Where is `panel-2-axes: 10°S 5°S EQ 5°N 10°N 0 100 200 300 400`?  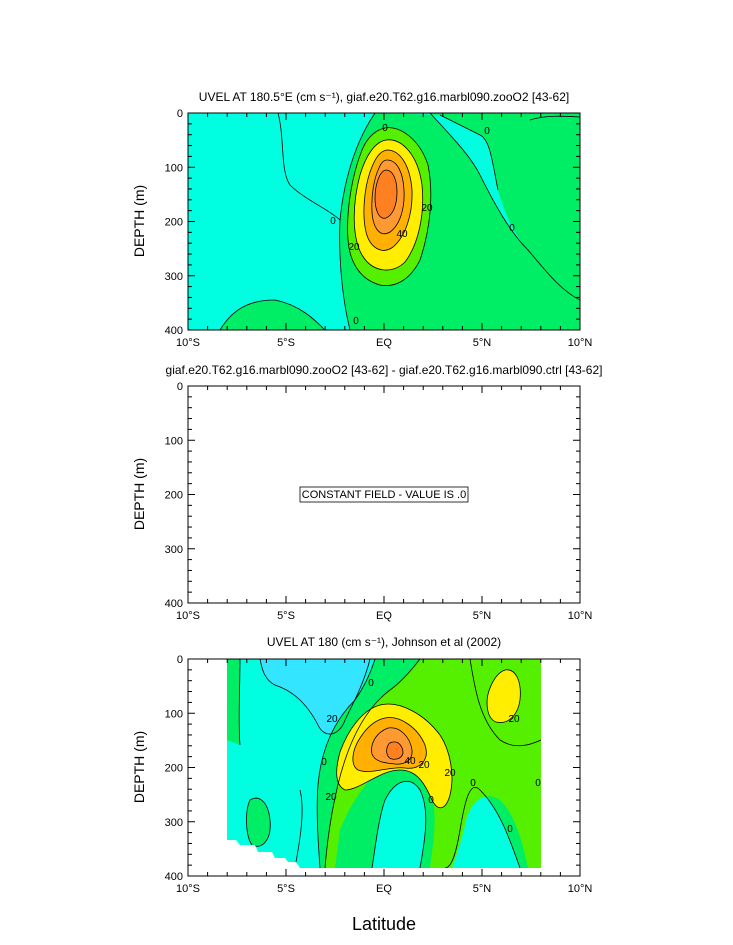 panel-2-axes: 10°S 5°S EQ 5°N 10°N 0 100 200 300 400 is located at coordinates (379, 501).